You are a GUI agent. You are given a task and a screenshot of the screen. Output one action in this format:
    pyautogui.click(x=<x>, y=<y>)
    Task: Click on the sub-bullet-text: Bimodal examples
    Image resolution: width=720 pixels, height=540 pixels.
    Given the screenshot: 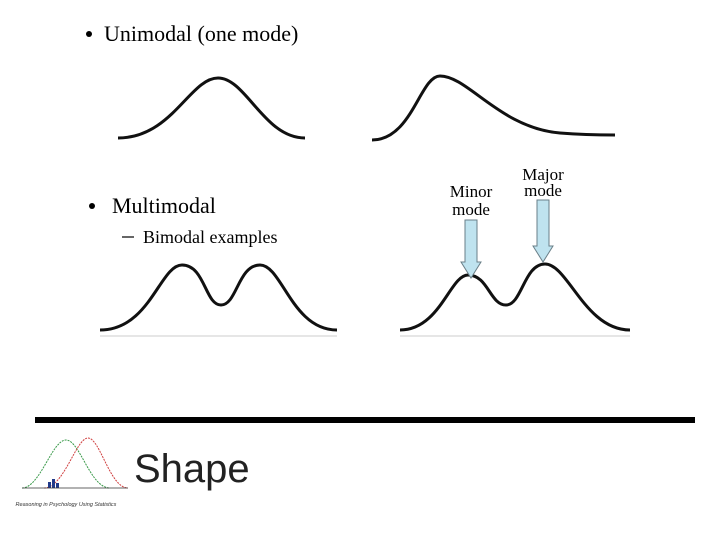 What is the action you would take?
    pyautogui.click(x=210, y=237)
    